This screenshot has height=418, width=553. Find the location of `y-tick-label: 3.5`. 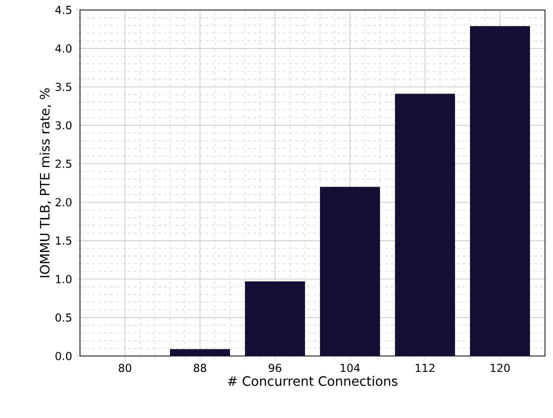

y-tick-label: 3.5 is located at coordinates (64, 87).